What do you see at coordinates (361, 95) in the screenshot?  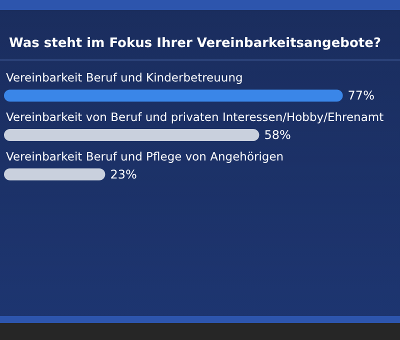 I see `data-label: 77%` at bounding box center [361, 95].